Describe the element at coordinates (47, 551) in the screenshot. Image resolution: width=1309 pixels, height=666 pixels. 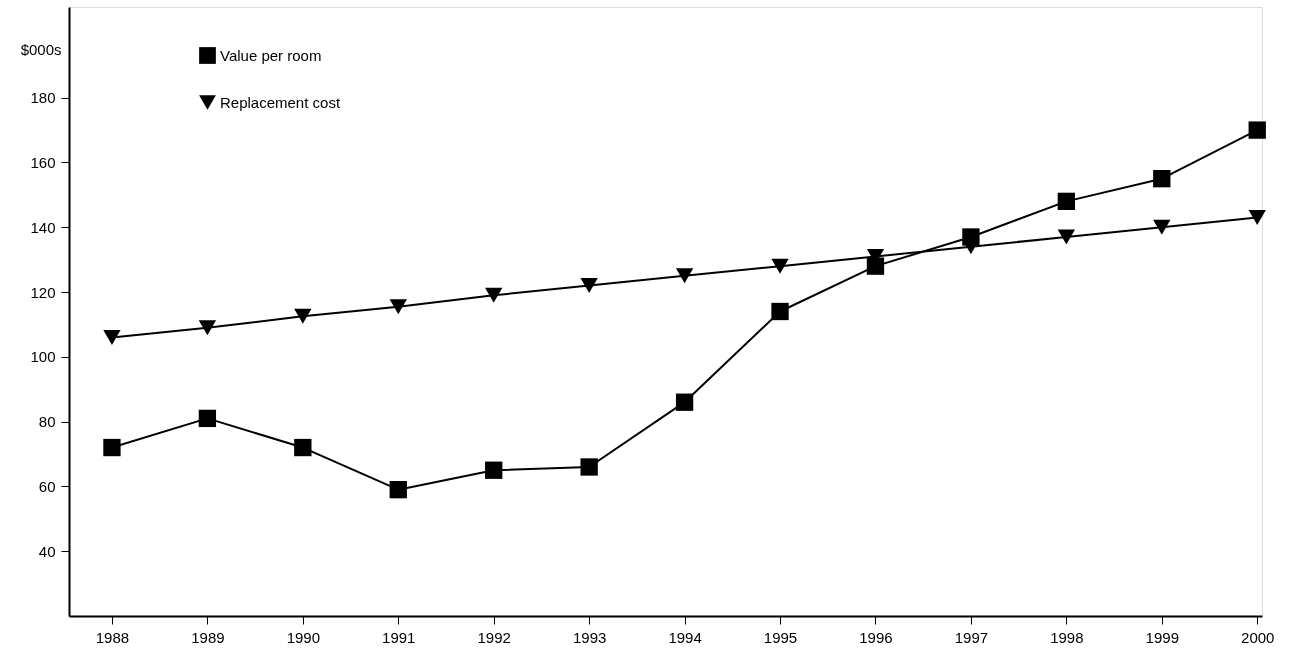
I see `y-tick-label: 40` at that location.